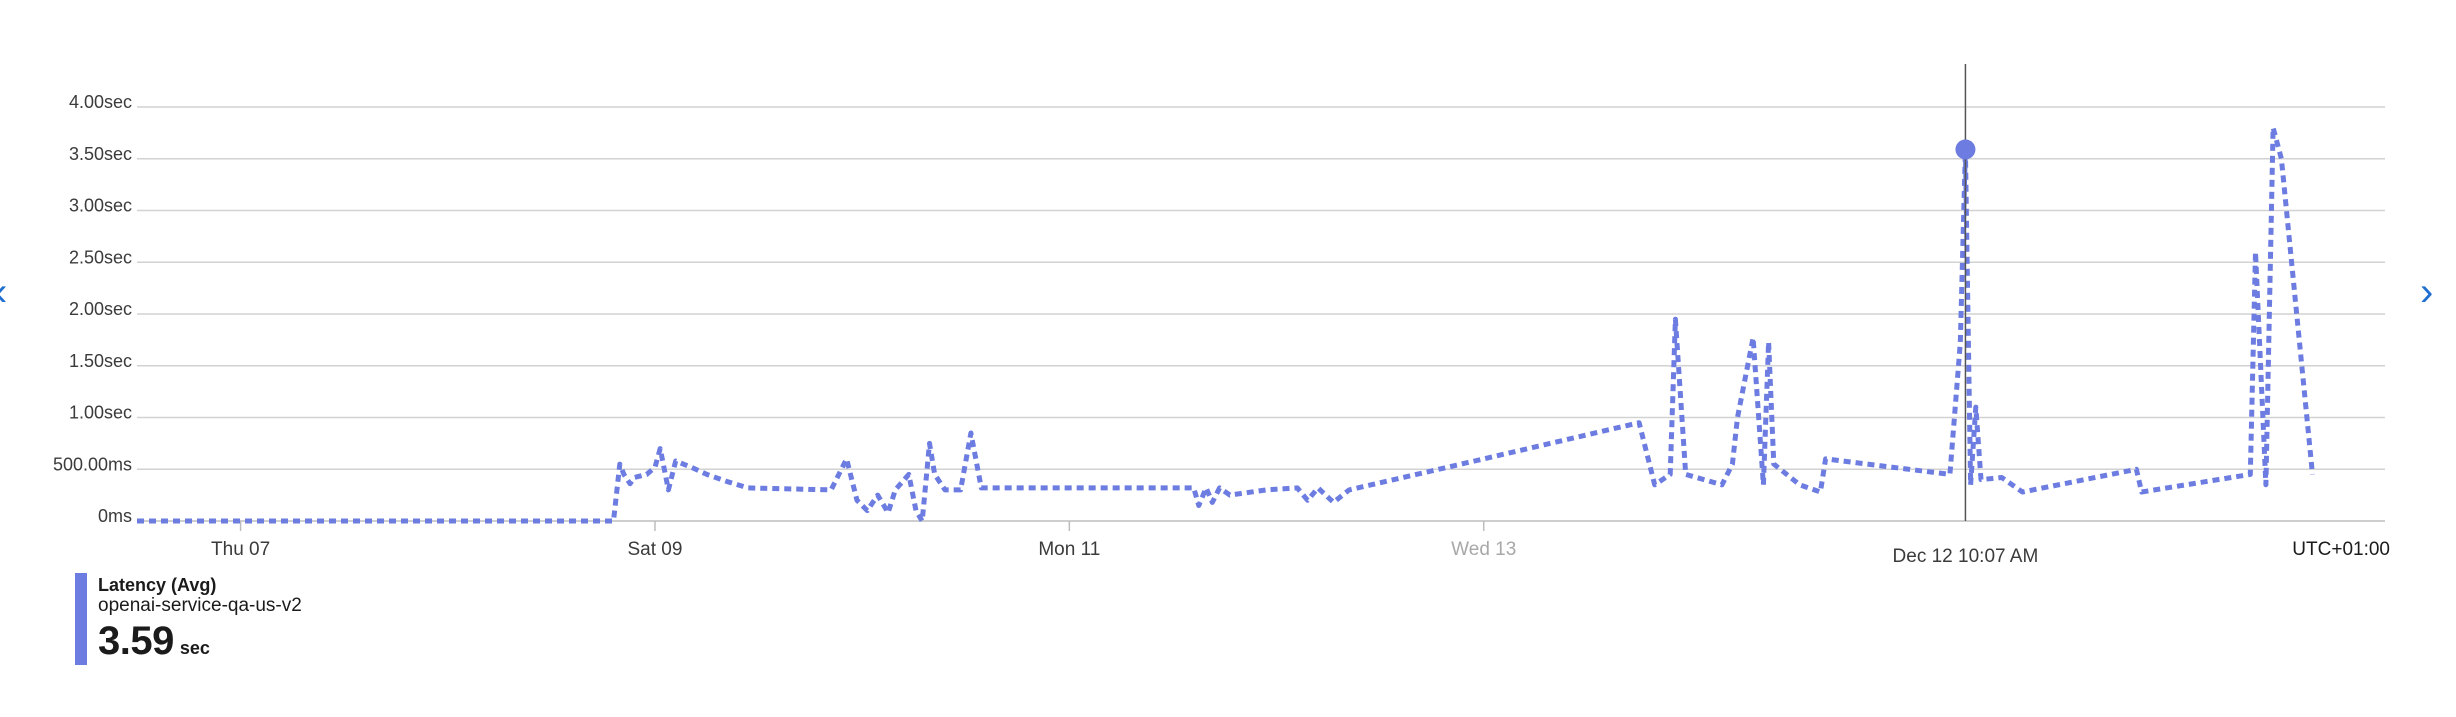  Describe the element at coordinates (200, 605) in the screenshot. I see `legend-resource-name: openai-service-qa-us-v2` at that location.